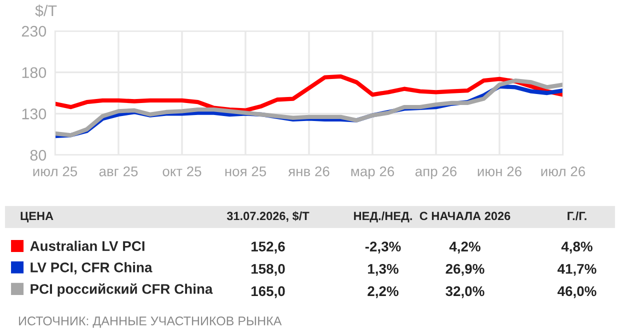 Image resolution: width=624 pixels, height=334 pixels. Describe the element at coordinates (34, 72) in the screenshot. I see `y-tick-label: 180` at that location.